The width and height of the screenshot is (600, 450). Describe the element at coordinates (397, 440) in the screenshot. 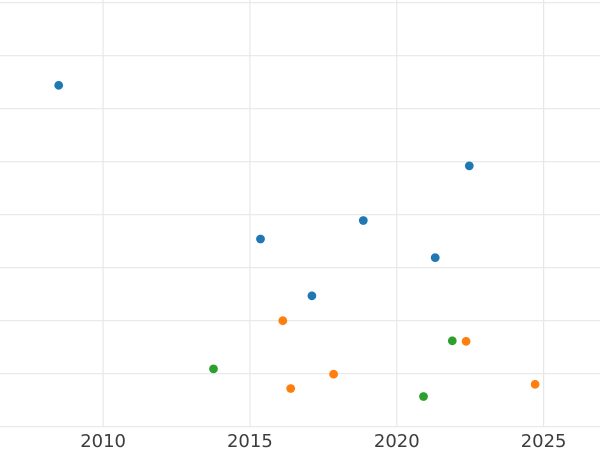

I see `x-tick-label: 2020` at that location.